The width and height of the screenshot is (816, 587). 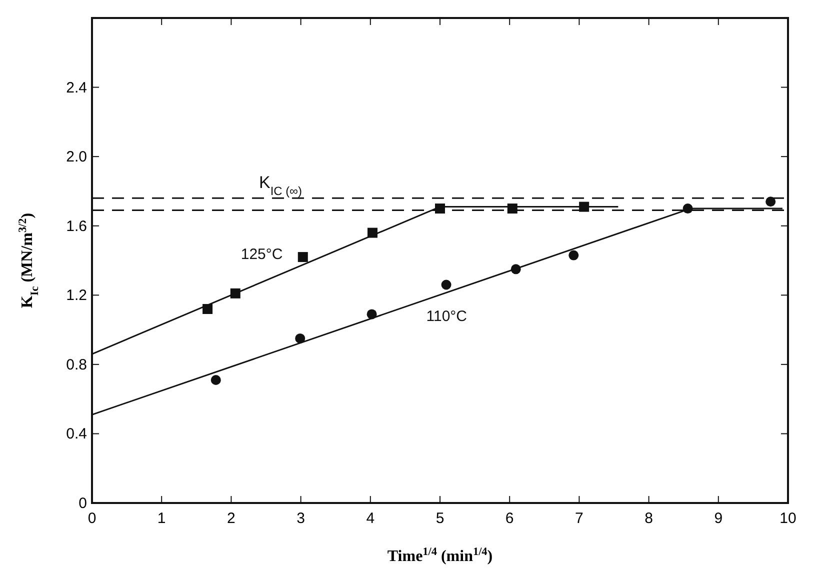 What do you see at coordinates (300, 518) in the screenshot?
I see `x-tick-label: 3` at bounding box center [300, 518].